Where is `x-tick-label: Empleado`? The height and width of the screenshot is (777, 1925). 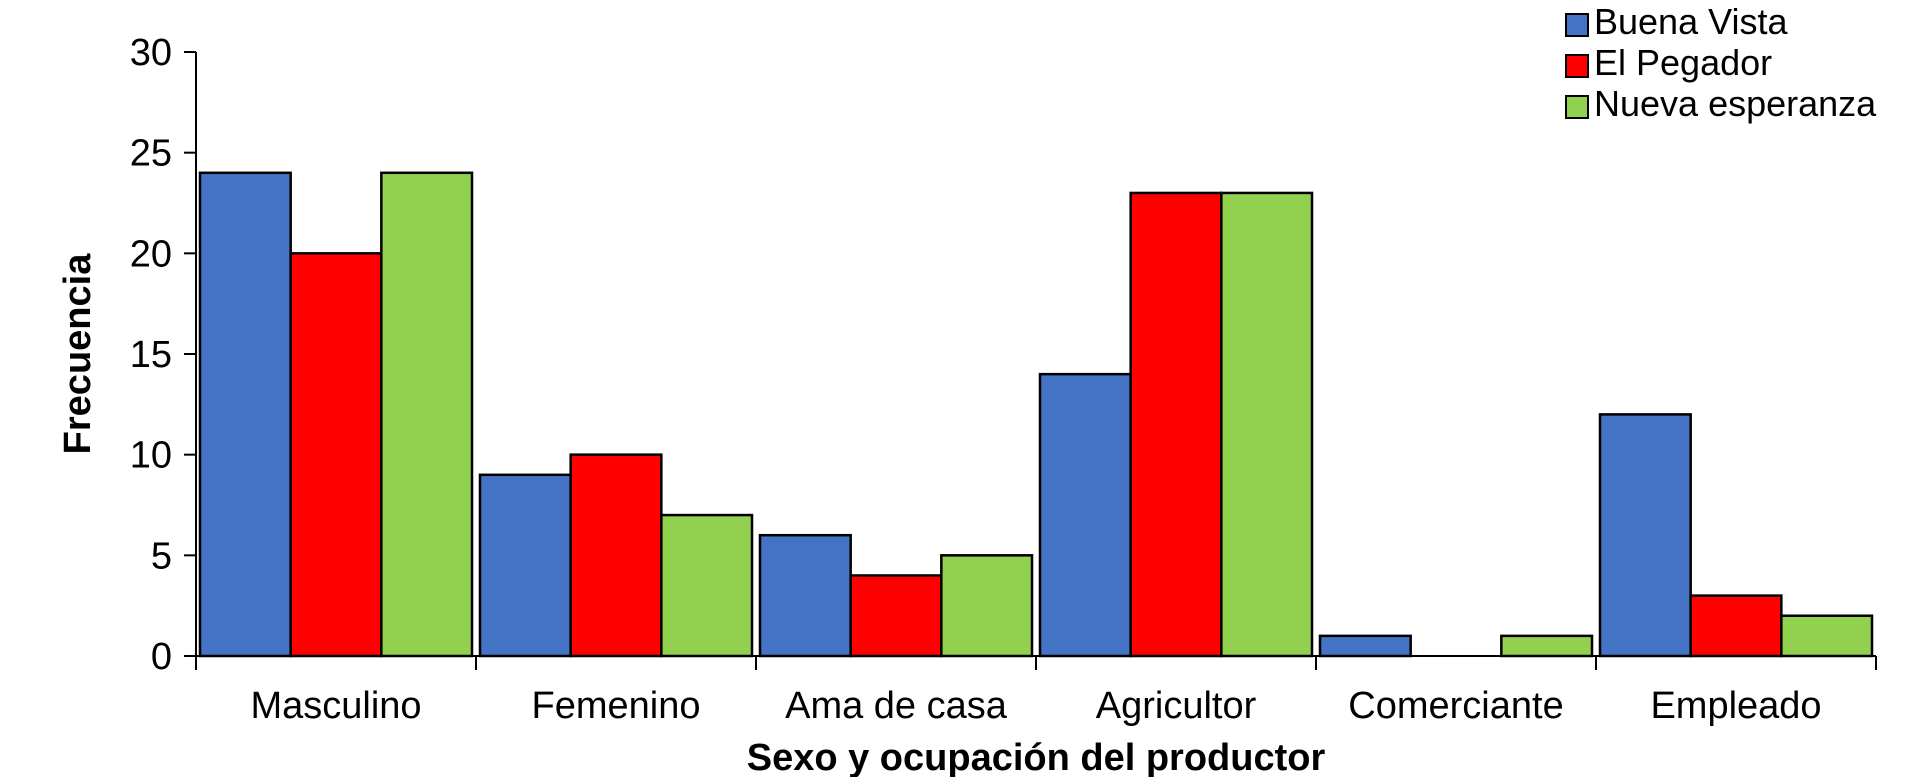 x-tick-label: Empleado is located at coordinates (1735, 706).